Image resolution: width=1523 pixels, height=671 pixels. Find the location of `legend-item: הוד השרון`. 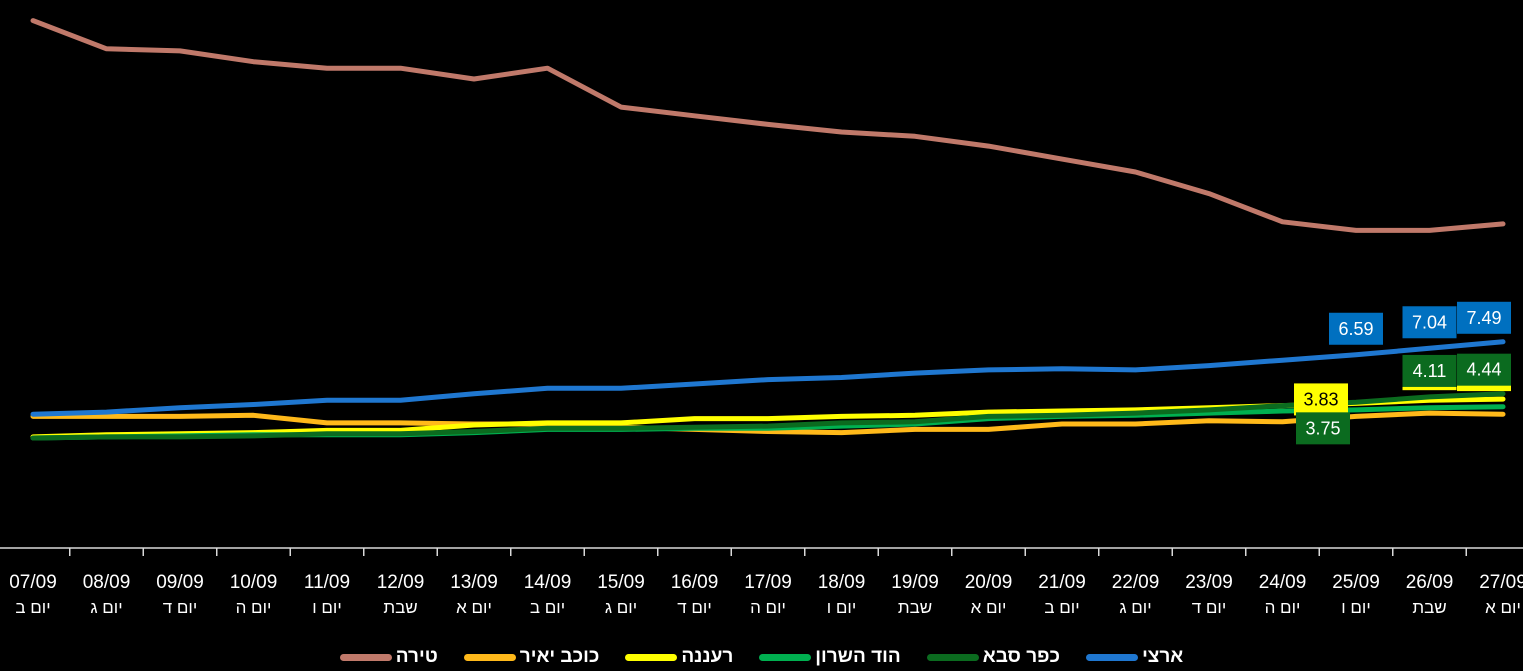

legend-item: הוד השרון is located at coordinates (830, 657).